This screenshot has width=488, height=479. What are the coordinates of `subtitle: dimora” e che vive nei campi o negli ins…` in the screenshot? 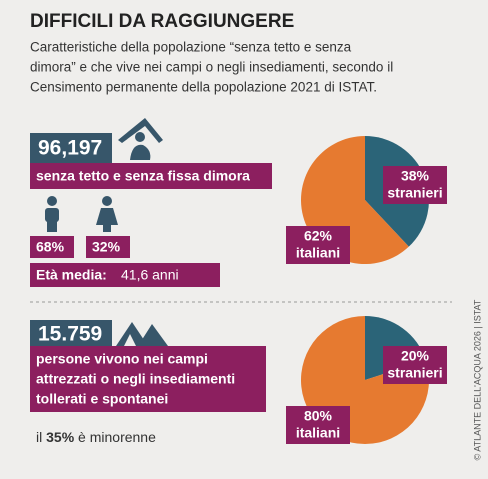 It's located at (211, 67).